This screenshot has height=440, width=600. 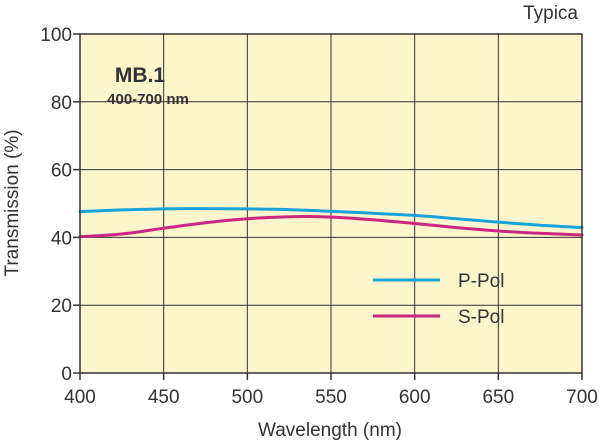 What do you see at coordinates (140, 75) in the screenshot?
I see `chart-title: MB.1` at bounding box center [140, 75].